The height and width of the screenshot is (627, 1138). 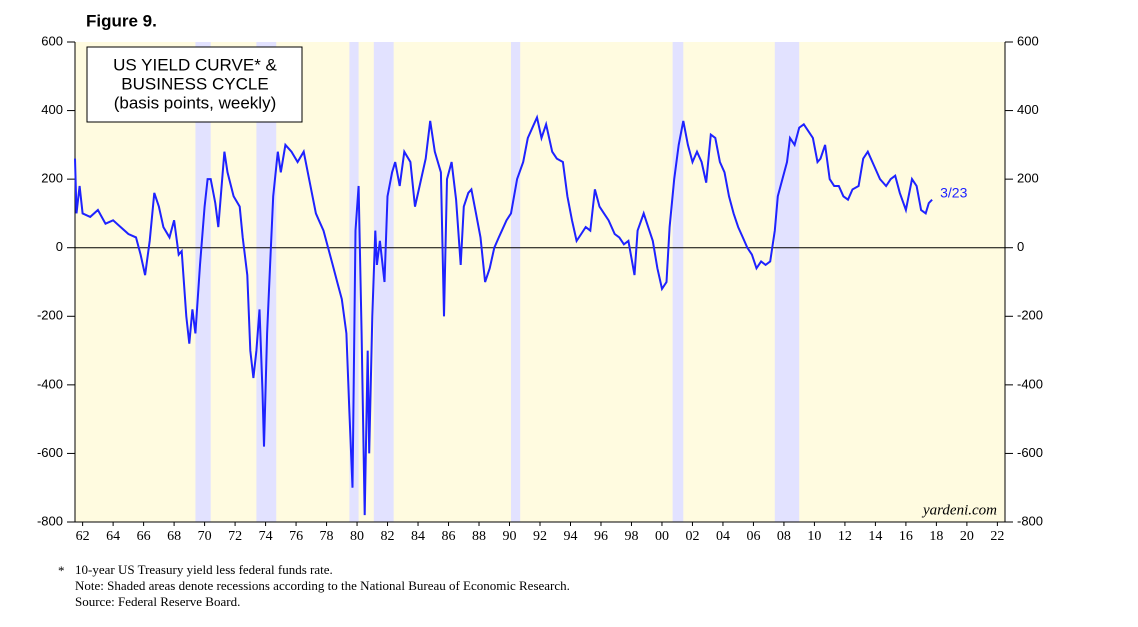 What do you see at coordinates (195, 64) in the screenshot?
I see `chart-title: US YIELD CURVE* &` at bounding box center [195, 64].